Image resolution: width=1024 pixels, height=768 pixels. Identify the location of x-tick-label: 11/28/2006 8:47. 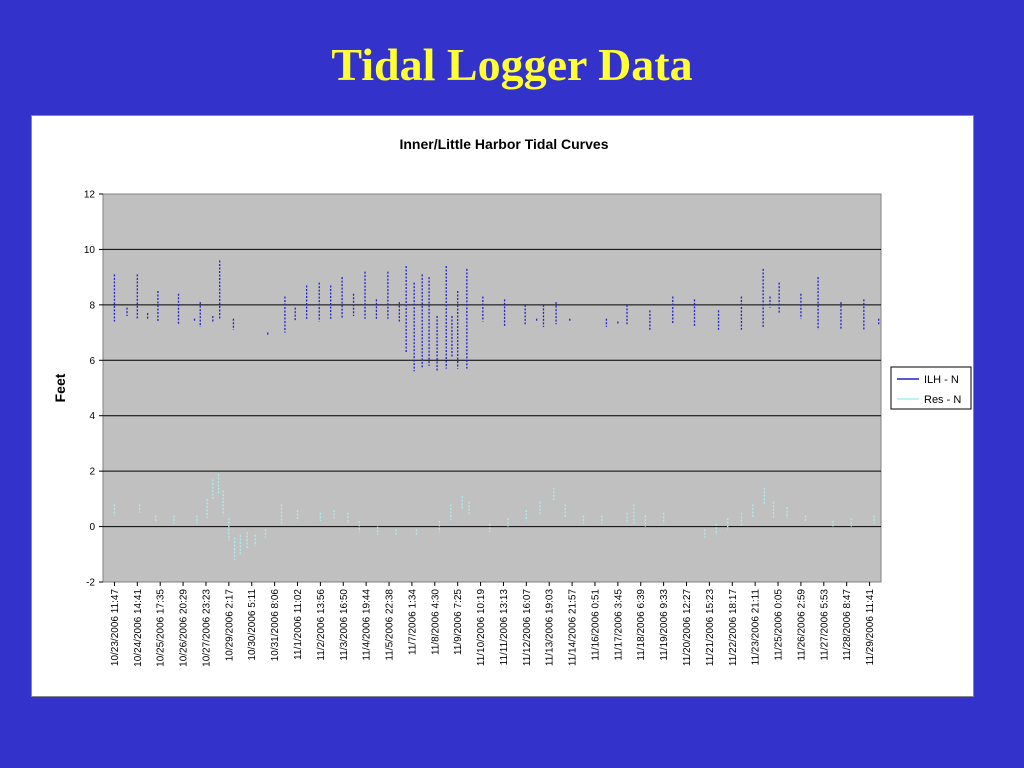
(847, 625).